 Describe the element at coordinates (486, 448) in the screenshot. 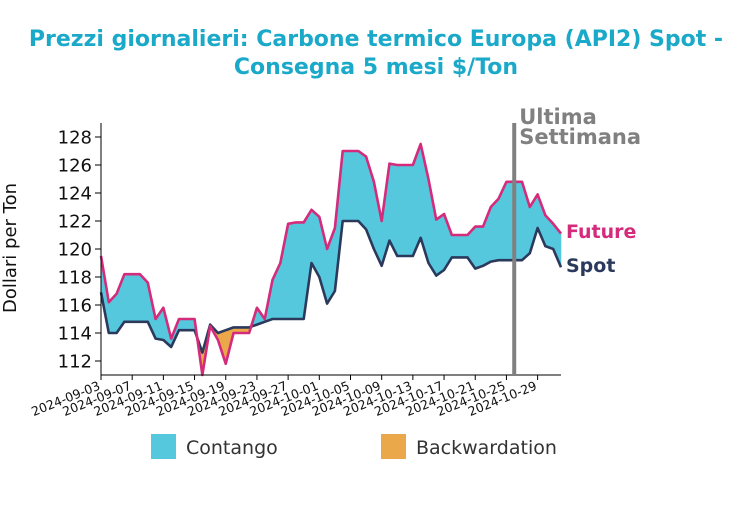

I see `legend-backwardation-label: Backwardation` at that location.